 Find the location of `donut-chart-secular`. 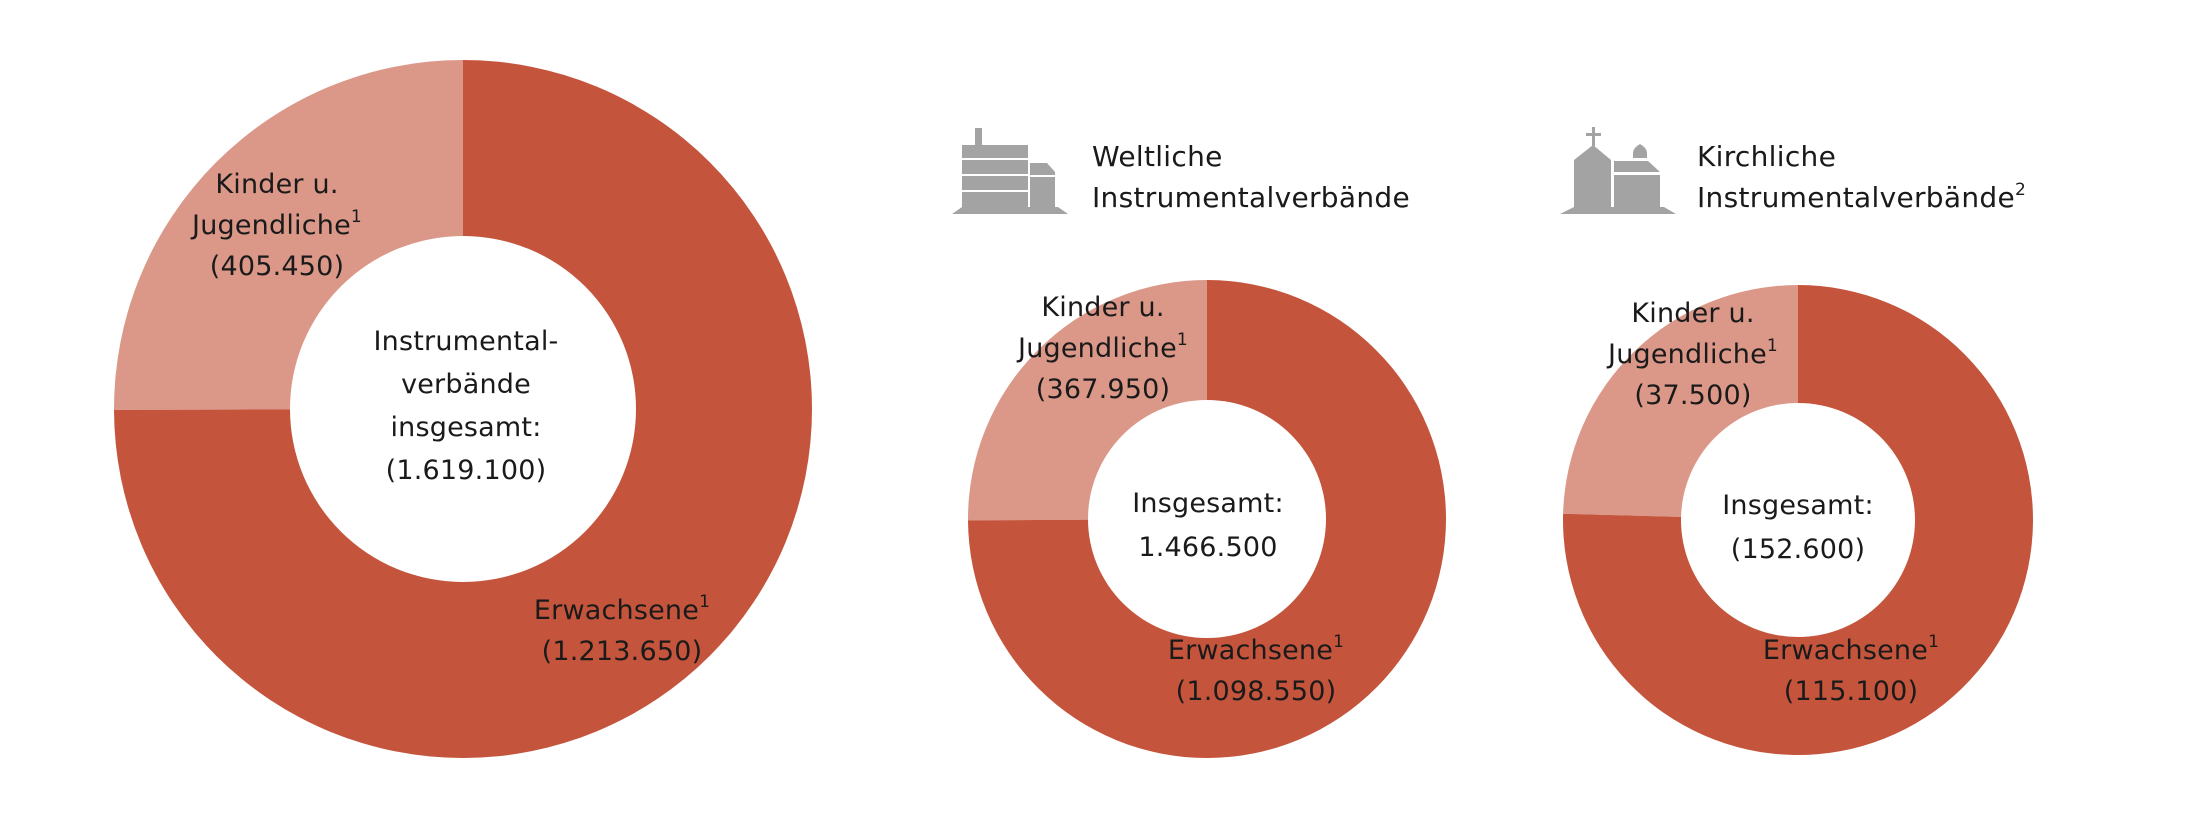

donut-chart-secular is located at coordinates (1207, 519).